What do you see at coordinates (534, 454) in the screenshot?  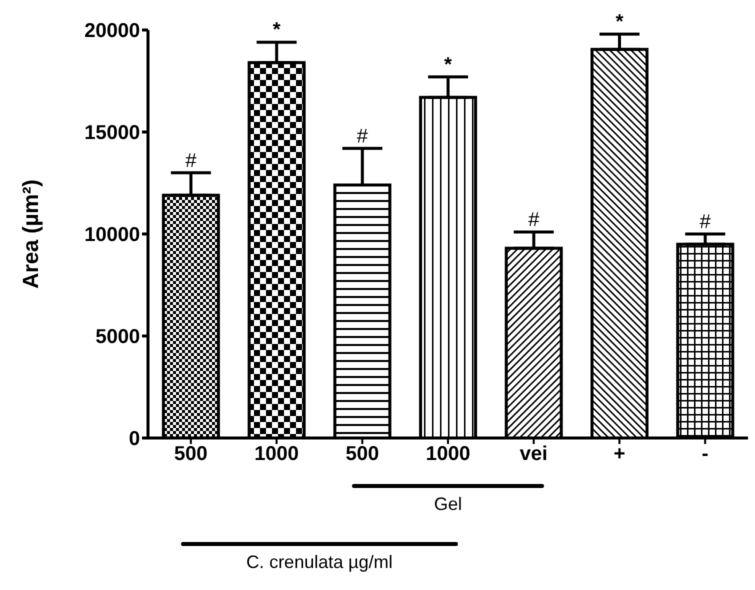 I see `x-tick-label: vei` at bounding box center [534, 454].